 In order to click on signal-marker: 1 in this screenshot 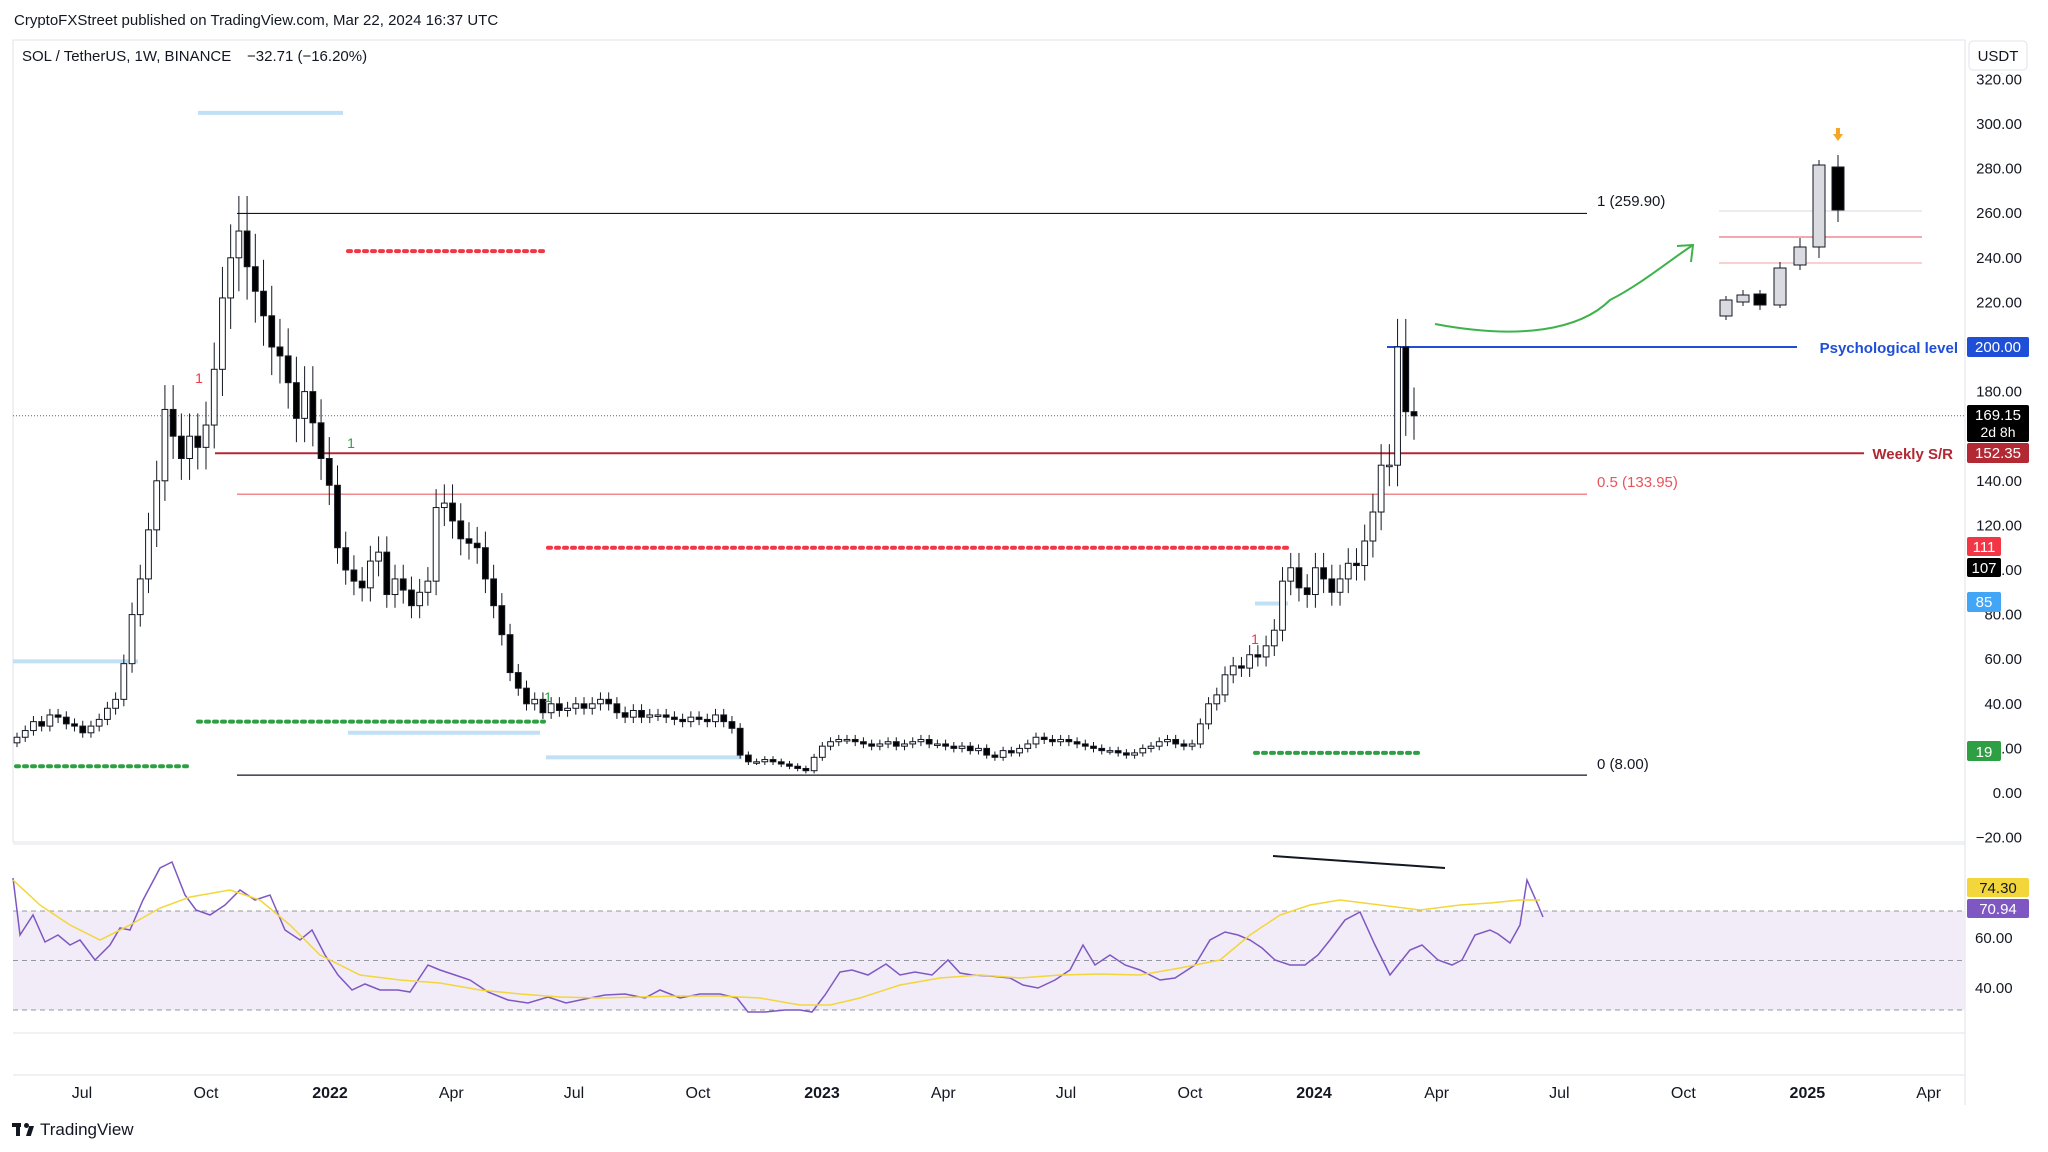, I will do `click(351, 443)`.